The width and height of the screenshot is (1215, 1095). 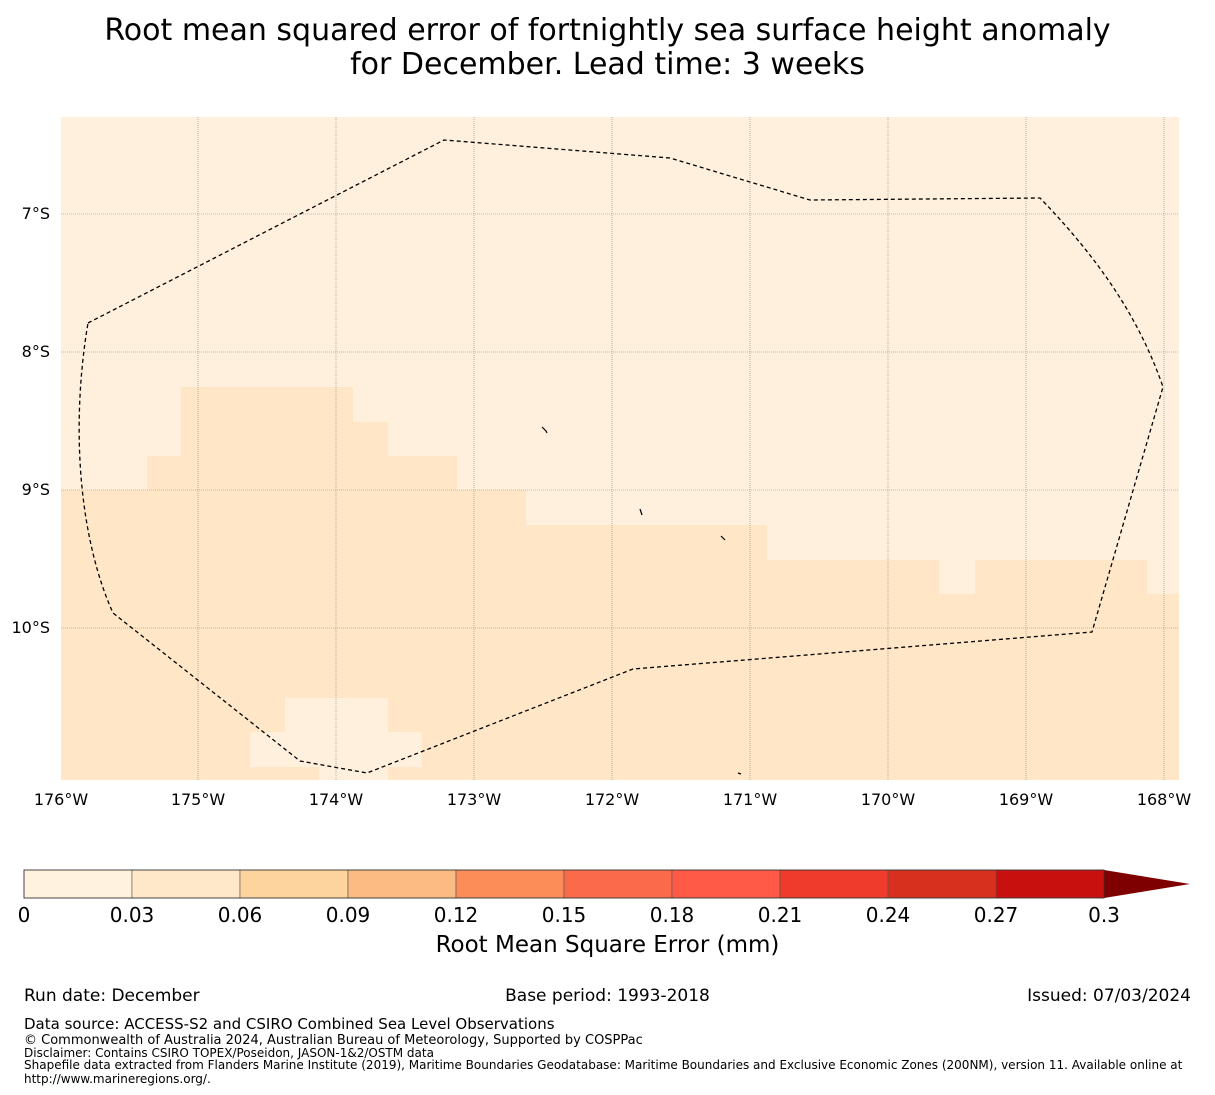 I want to click on islands, so click(x=641, y=600).